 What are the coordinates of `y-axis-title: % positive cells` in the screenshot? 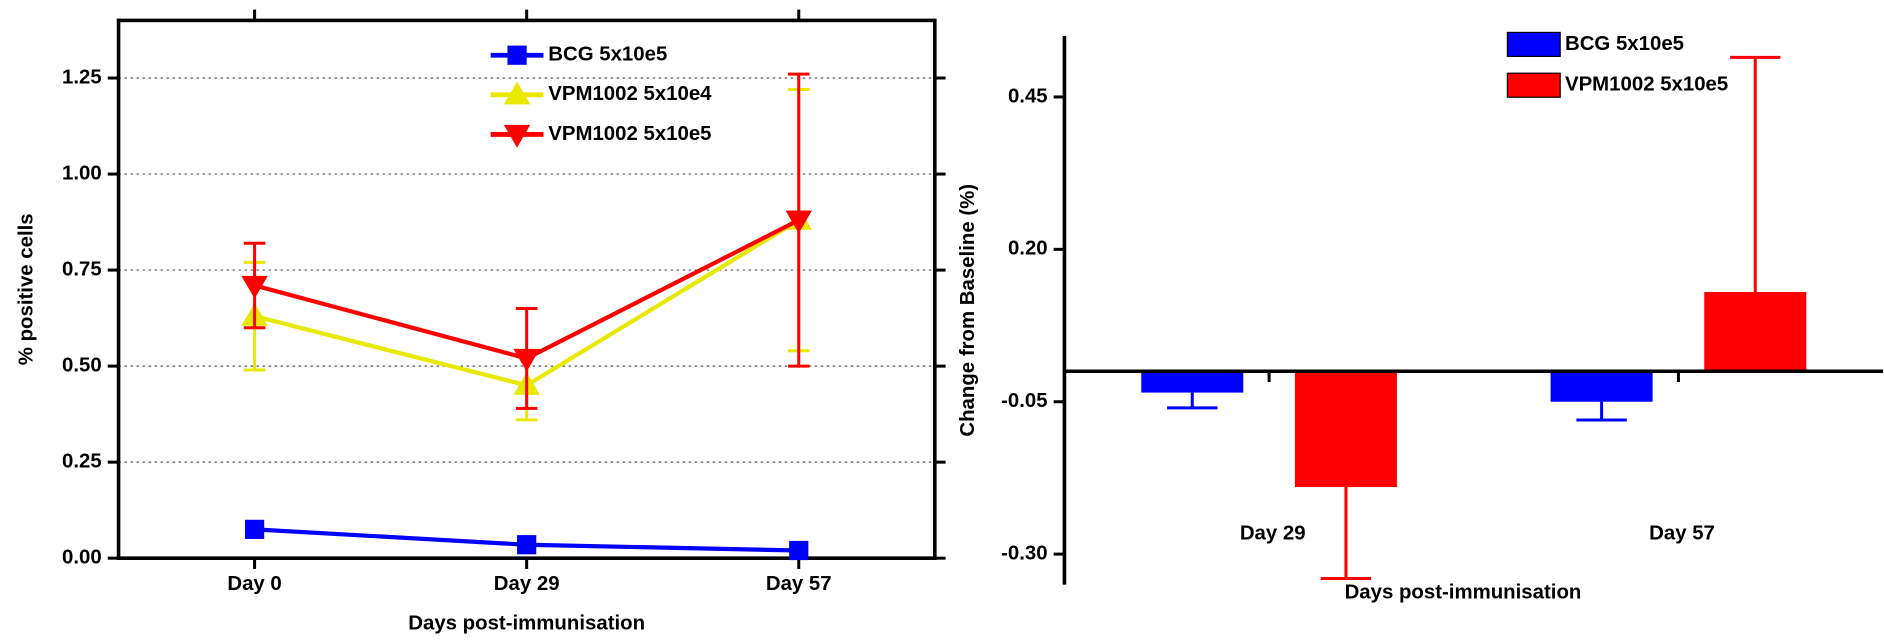 It's located at (27, 289).